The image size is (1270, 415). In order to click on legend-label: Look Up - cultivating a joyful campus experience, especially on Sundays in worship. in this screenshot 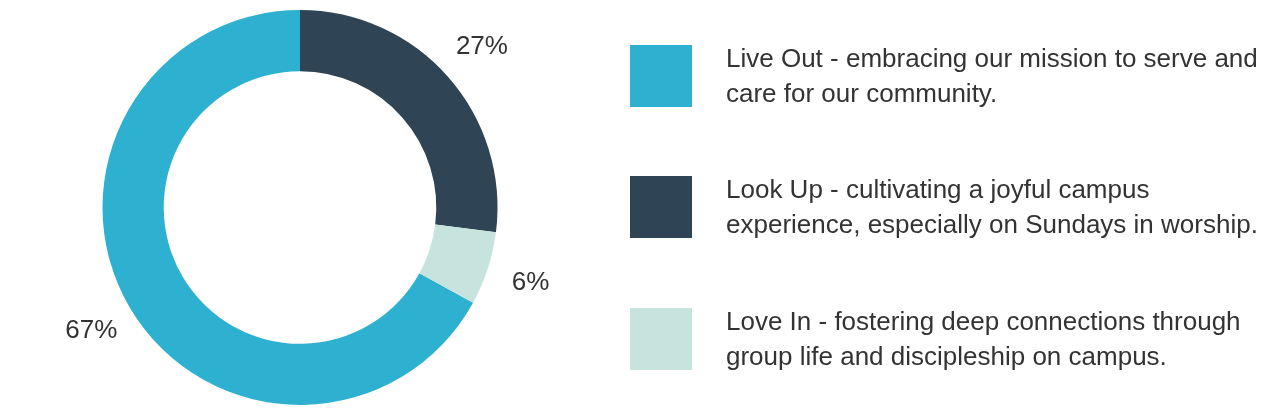, I will do `click(992, 207)`.